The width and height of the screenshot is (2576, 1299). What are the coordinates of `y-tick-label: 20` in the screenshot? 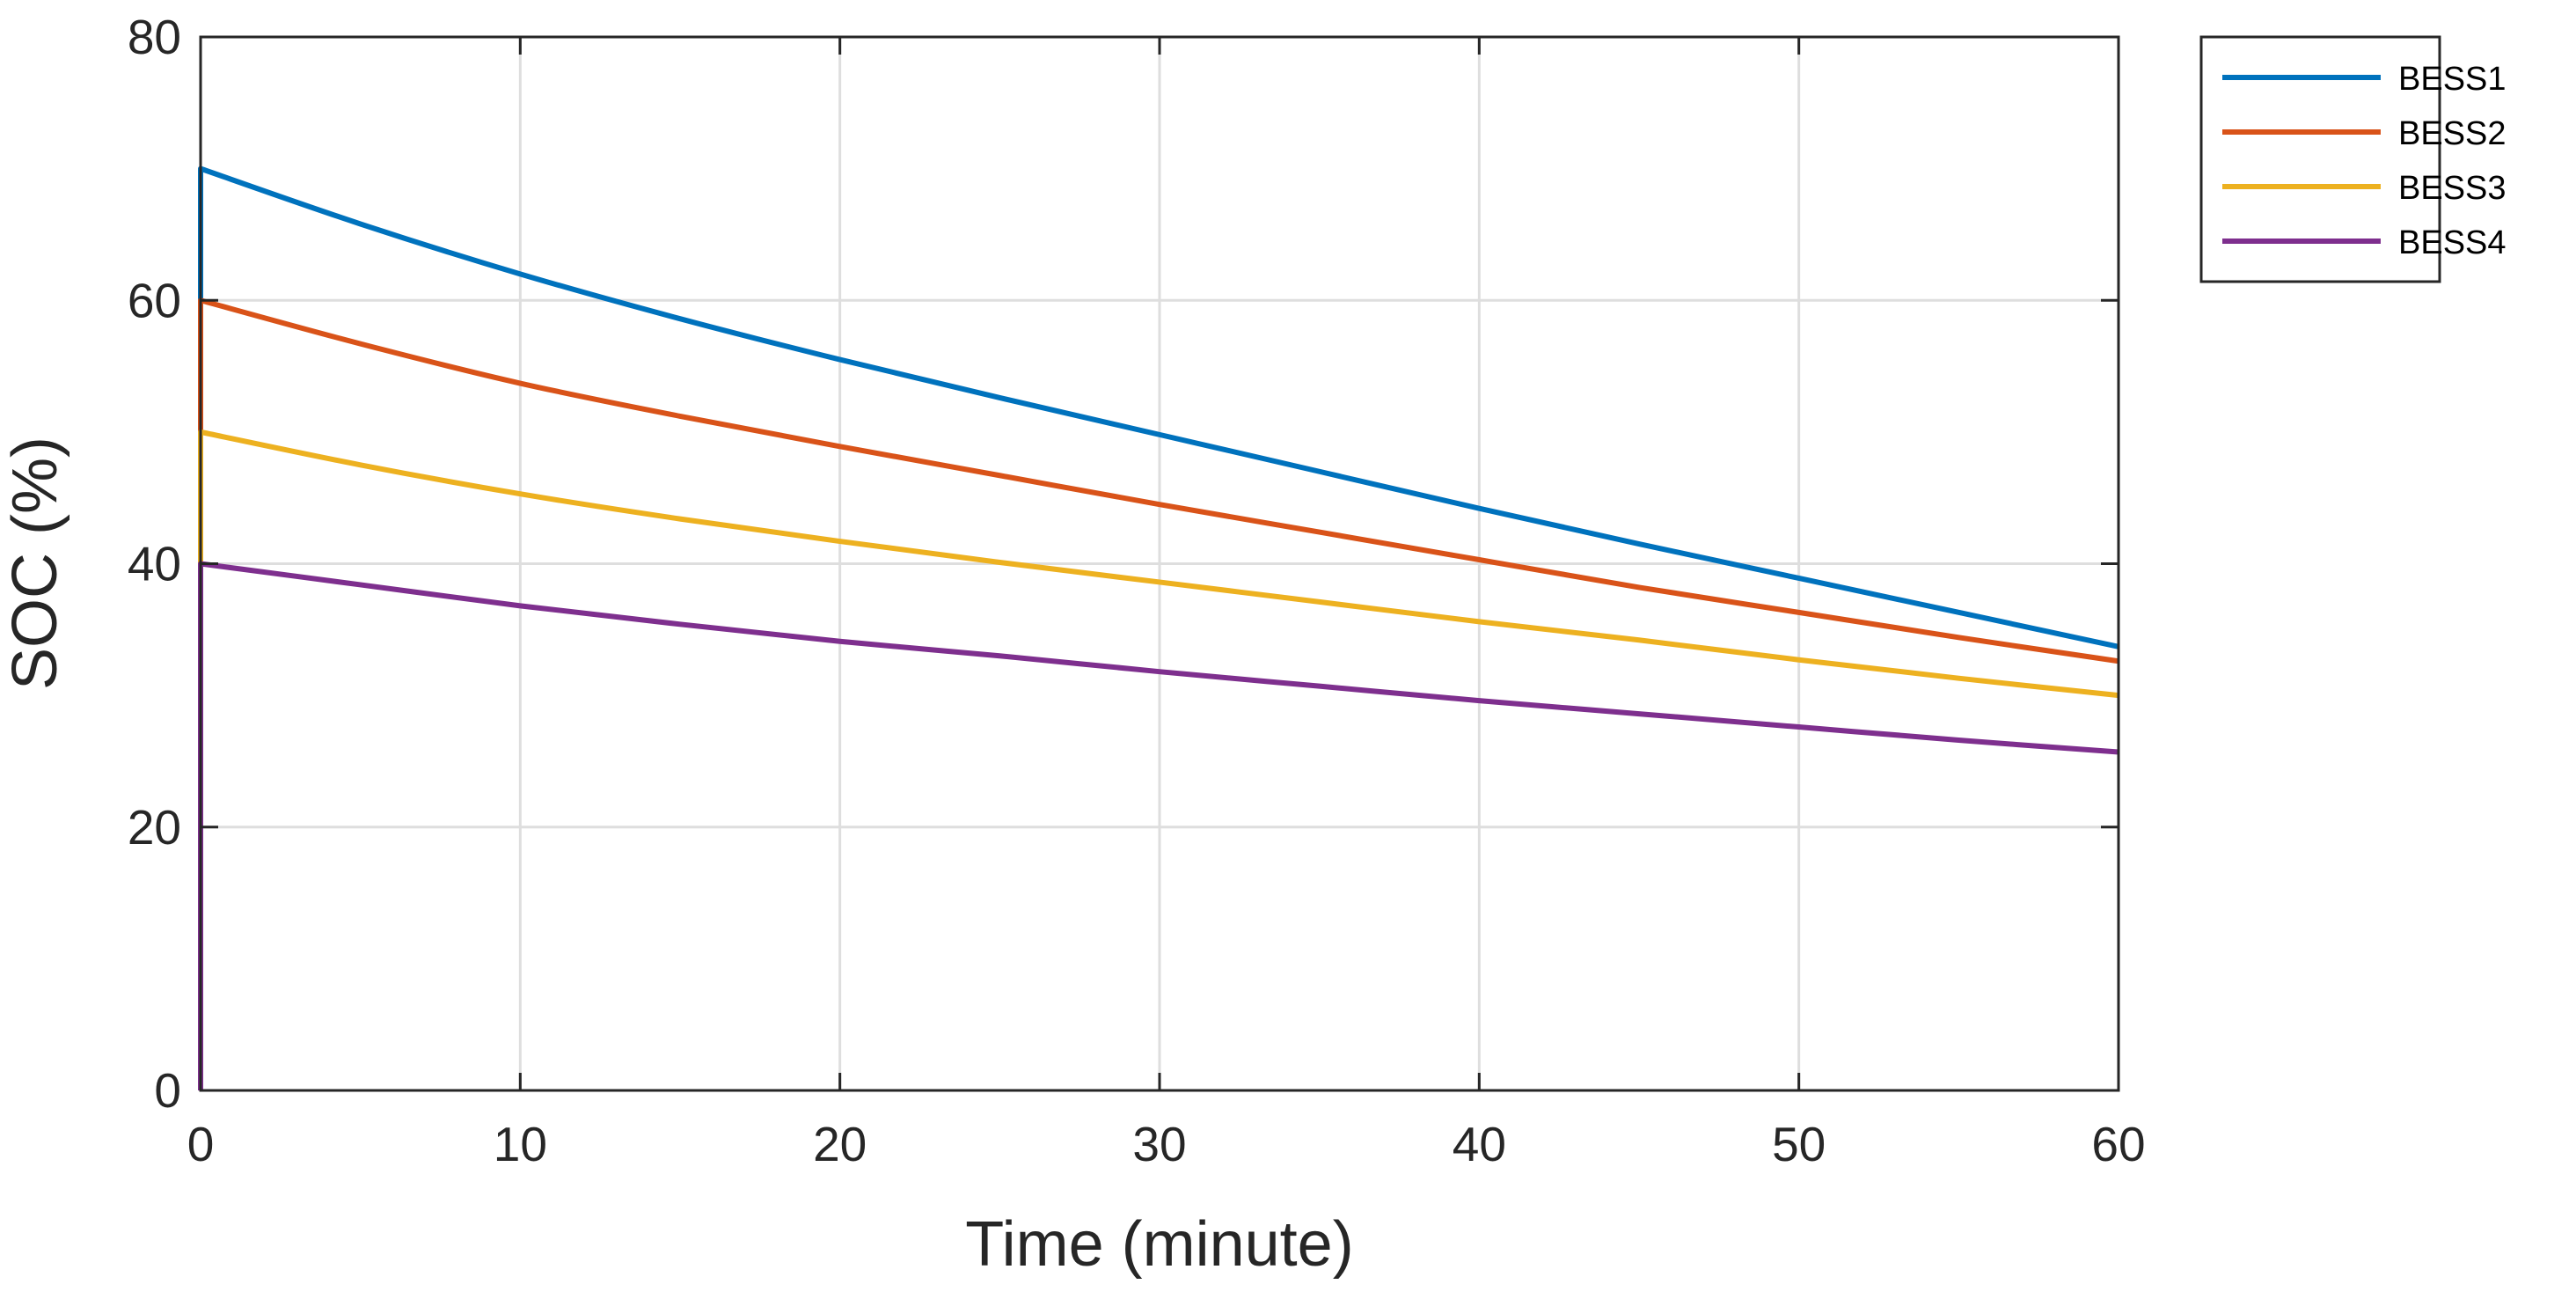 It's located at (154, 827).